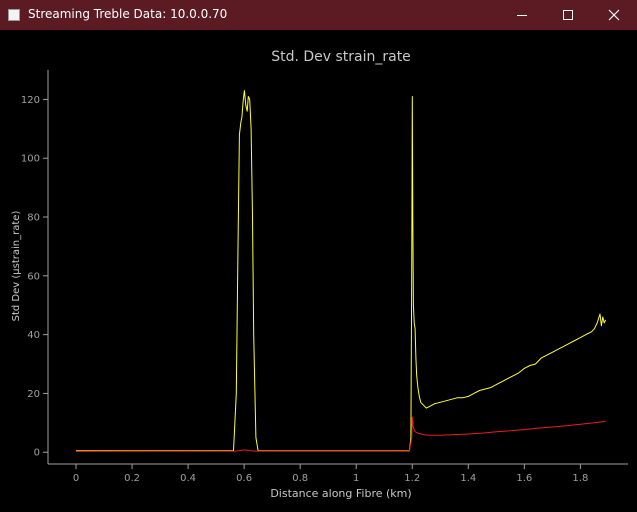 The height and width of the screenshot is (512, 637). What do you see at coordinates (524, 478) in the screenshot?
I see `x-tick-label: 1.6` at bounding box center [524, 478].